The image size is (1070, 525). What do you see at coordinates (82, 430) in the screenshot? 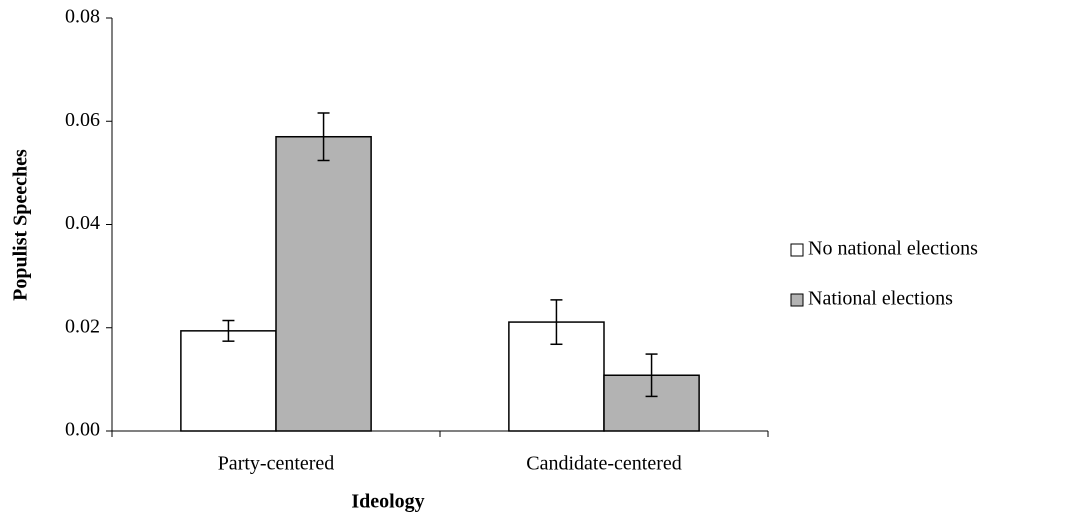
I see `y-tick-label: 0.00` at bounding box center [82, 430].